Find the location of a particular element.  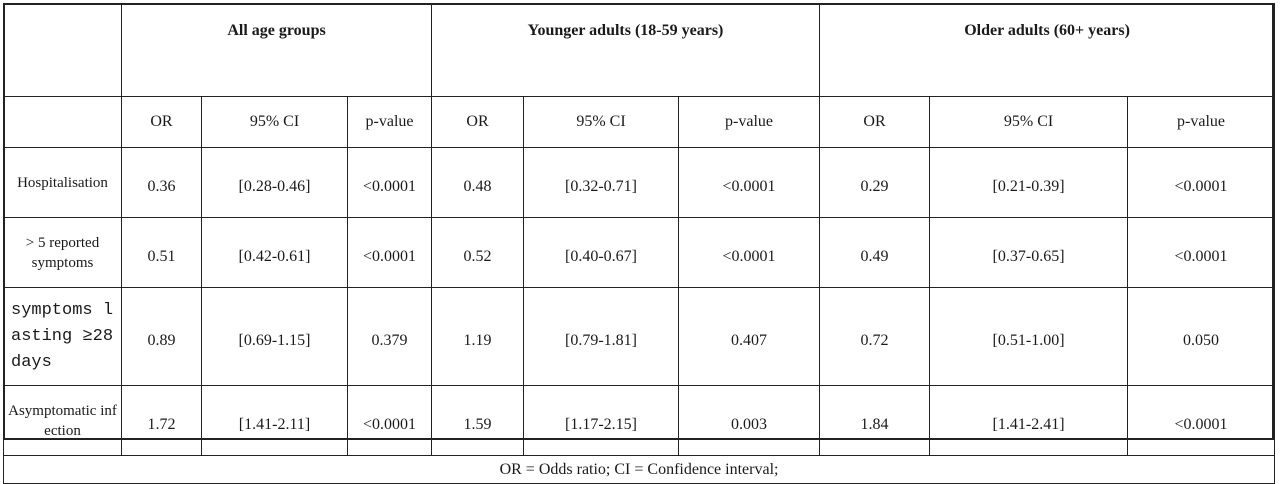

table-cell: [0.32-0.71] is located at coordinates (601, 182).